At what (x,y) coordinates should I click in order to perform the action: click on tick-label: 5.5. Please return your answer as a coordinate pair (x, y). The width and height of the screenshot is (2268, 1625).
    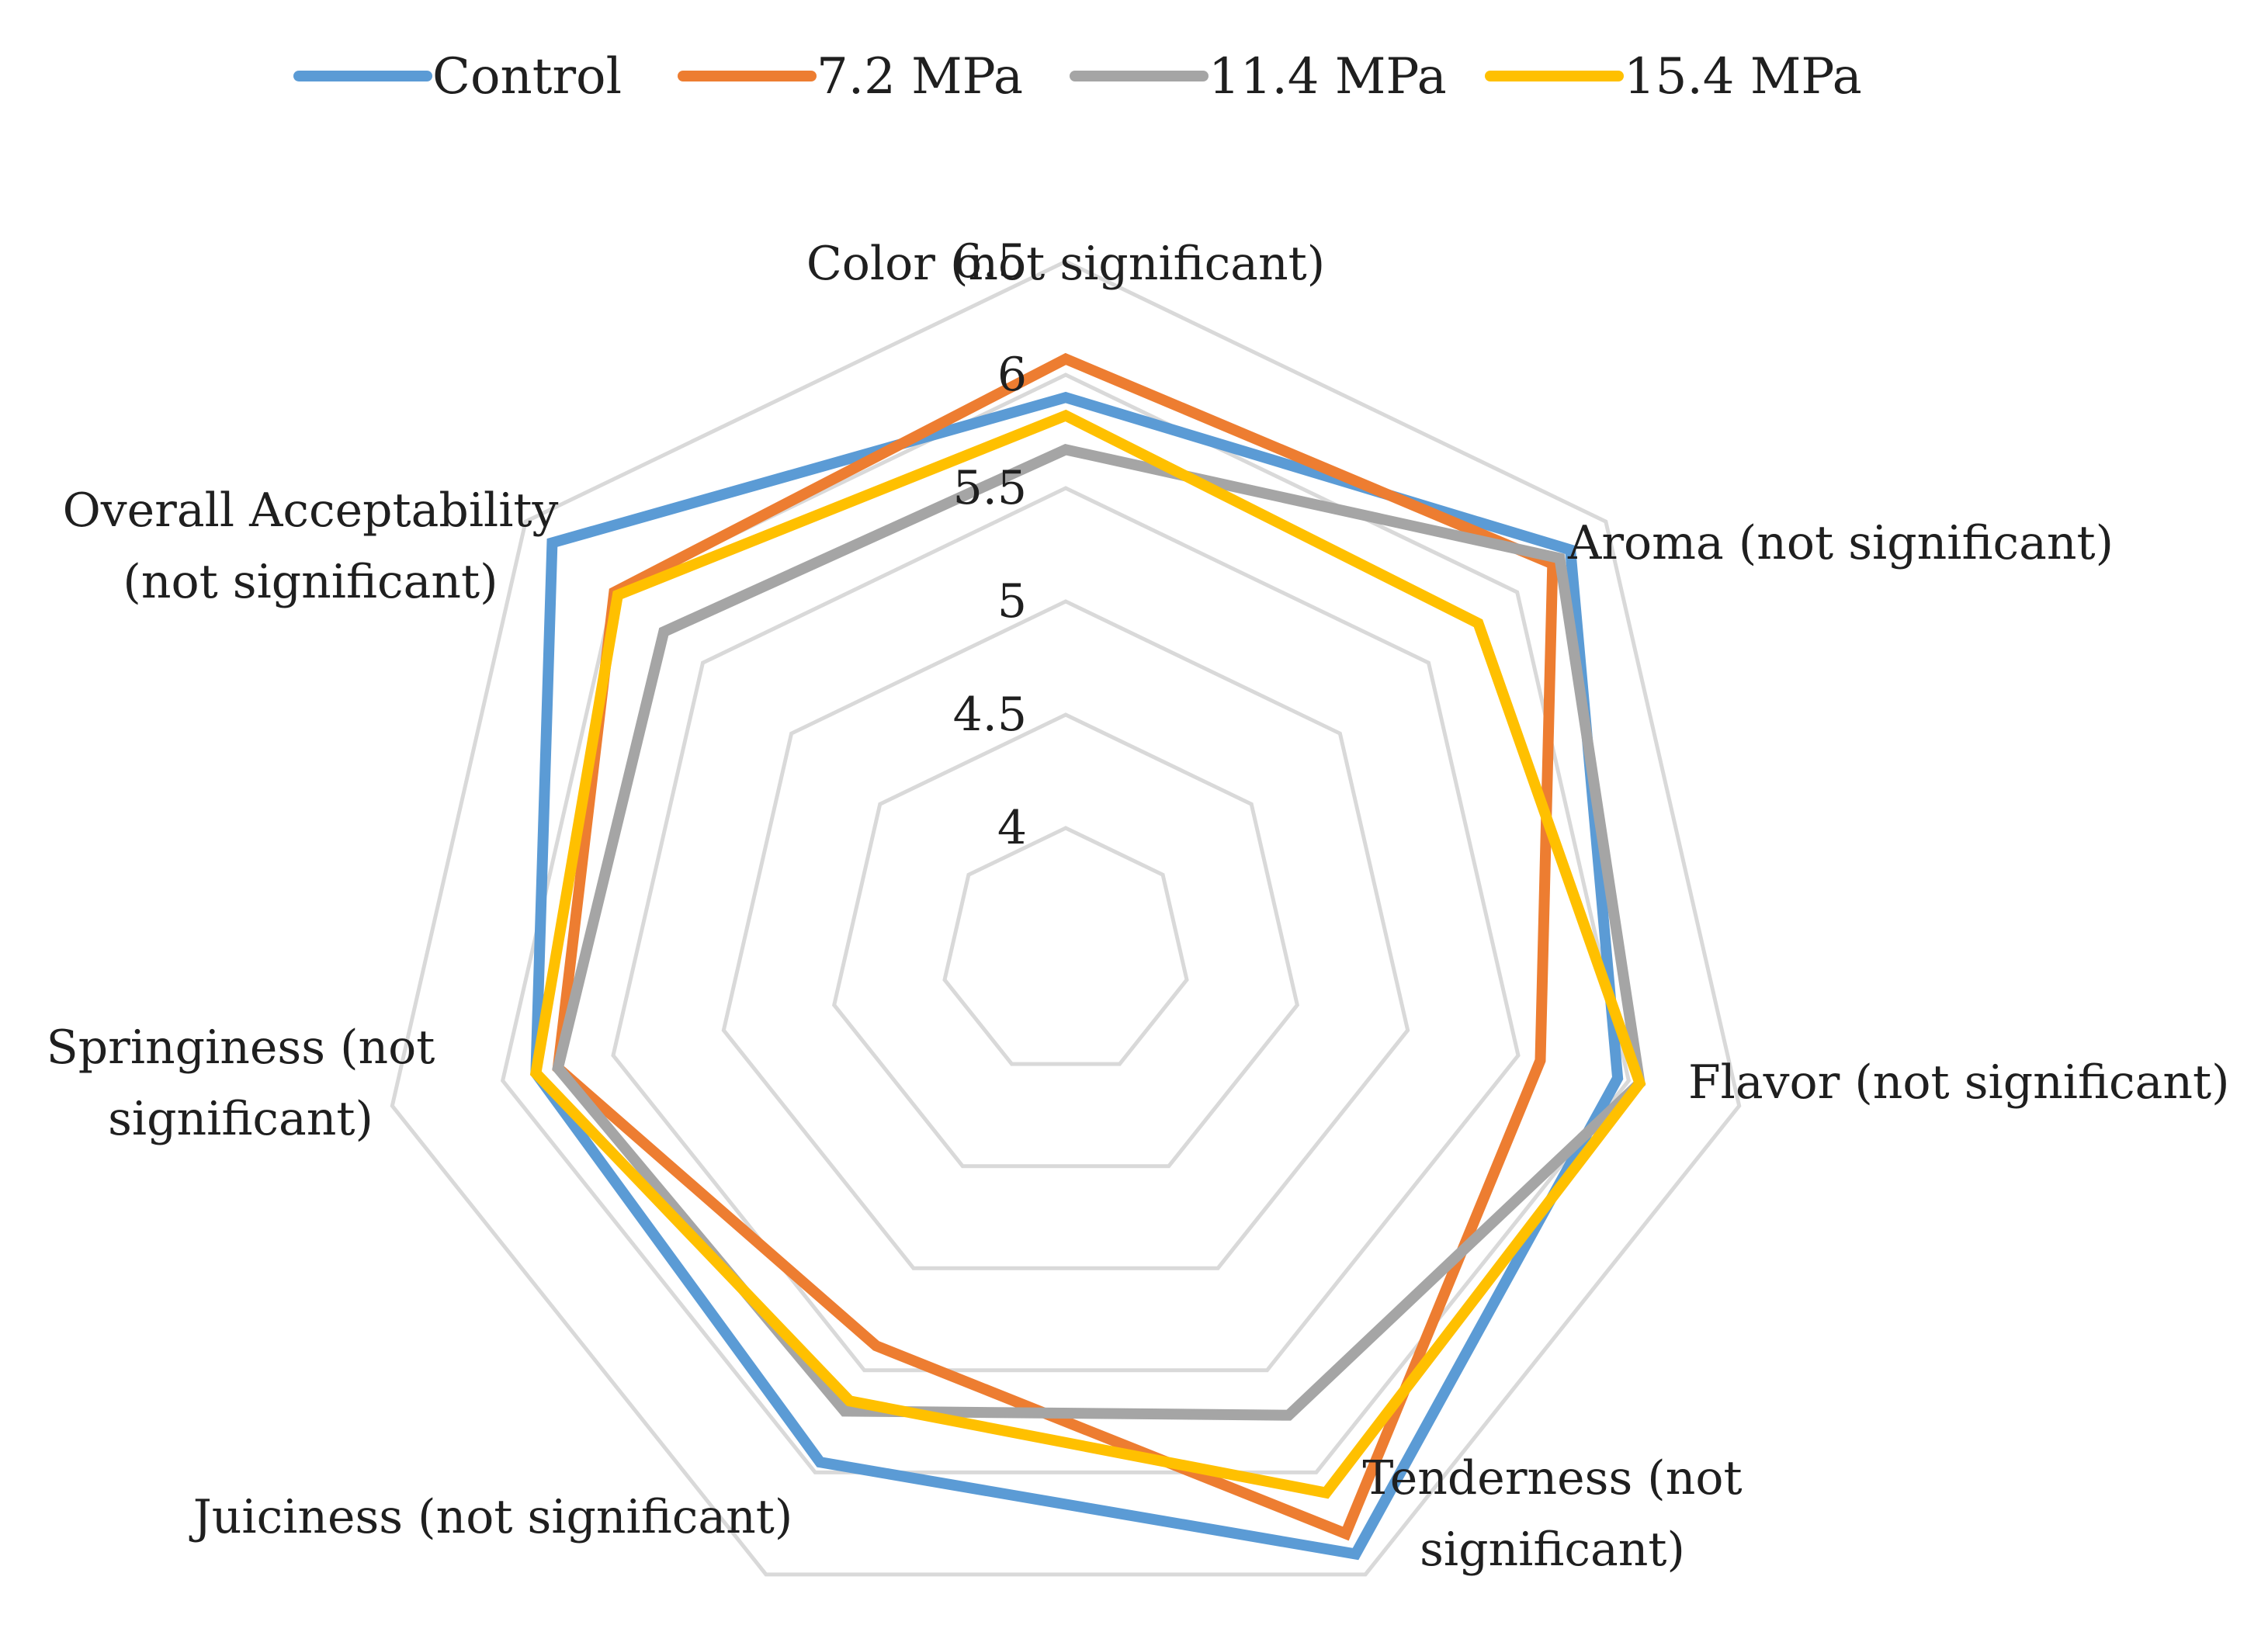
    Looking at the image, I should click on (990, 488).